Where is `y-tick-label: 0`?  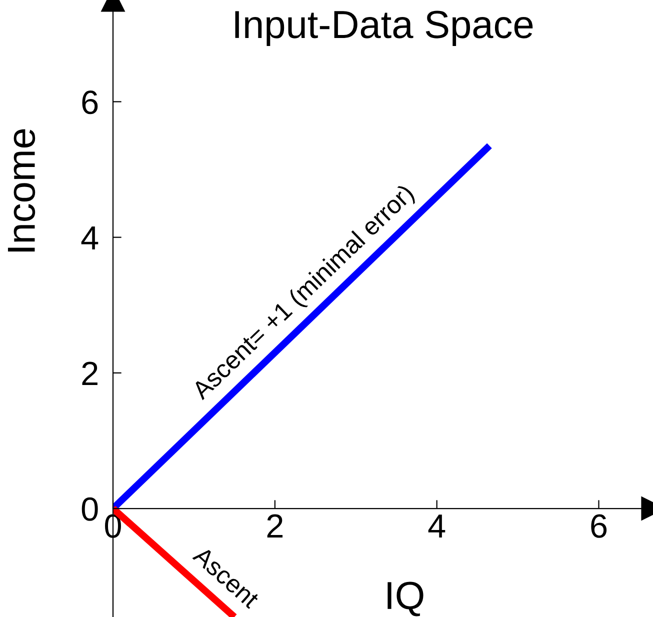 y-tick-label: 0 is located at coordinates (90, 509).